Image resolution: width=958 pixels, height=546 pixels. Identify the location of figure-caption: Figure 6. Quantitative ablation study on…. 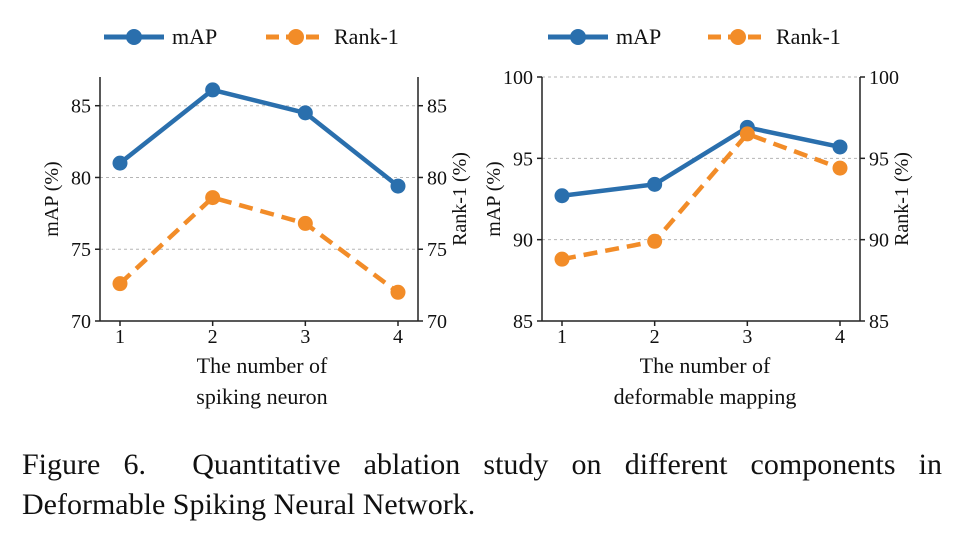
(482, 485).